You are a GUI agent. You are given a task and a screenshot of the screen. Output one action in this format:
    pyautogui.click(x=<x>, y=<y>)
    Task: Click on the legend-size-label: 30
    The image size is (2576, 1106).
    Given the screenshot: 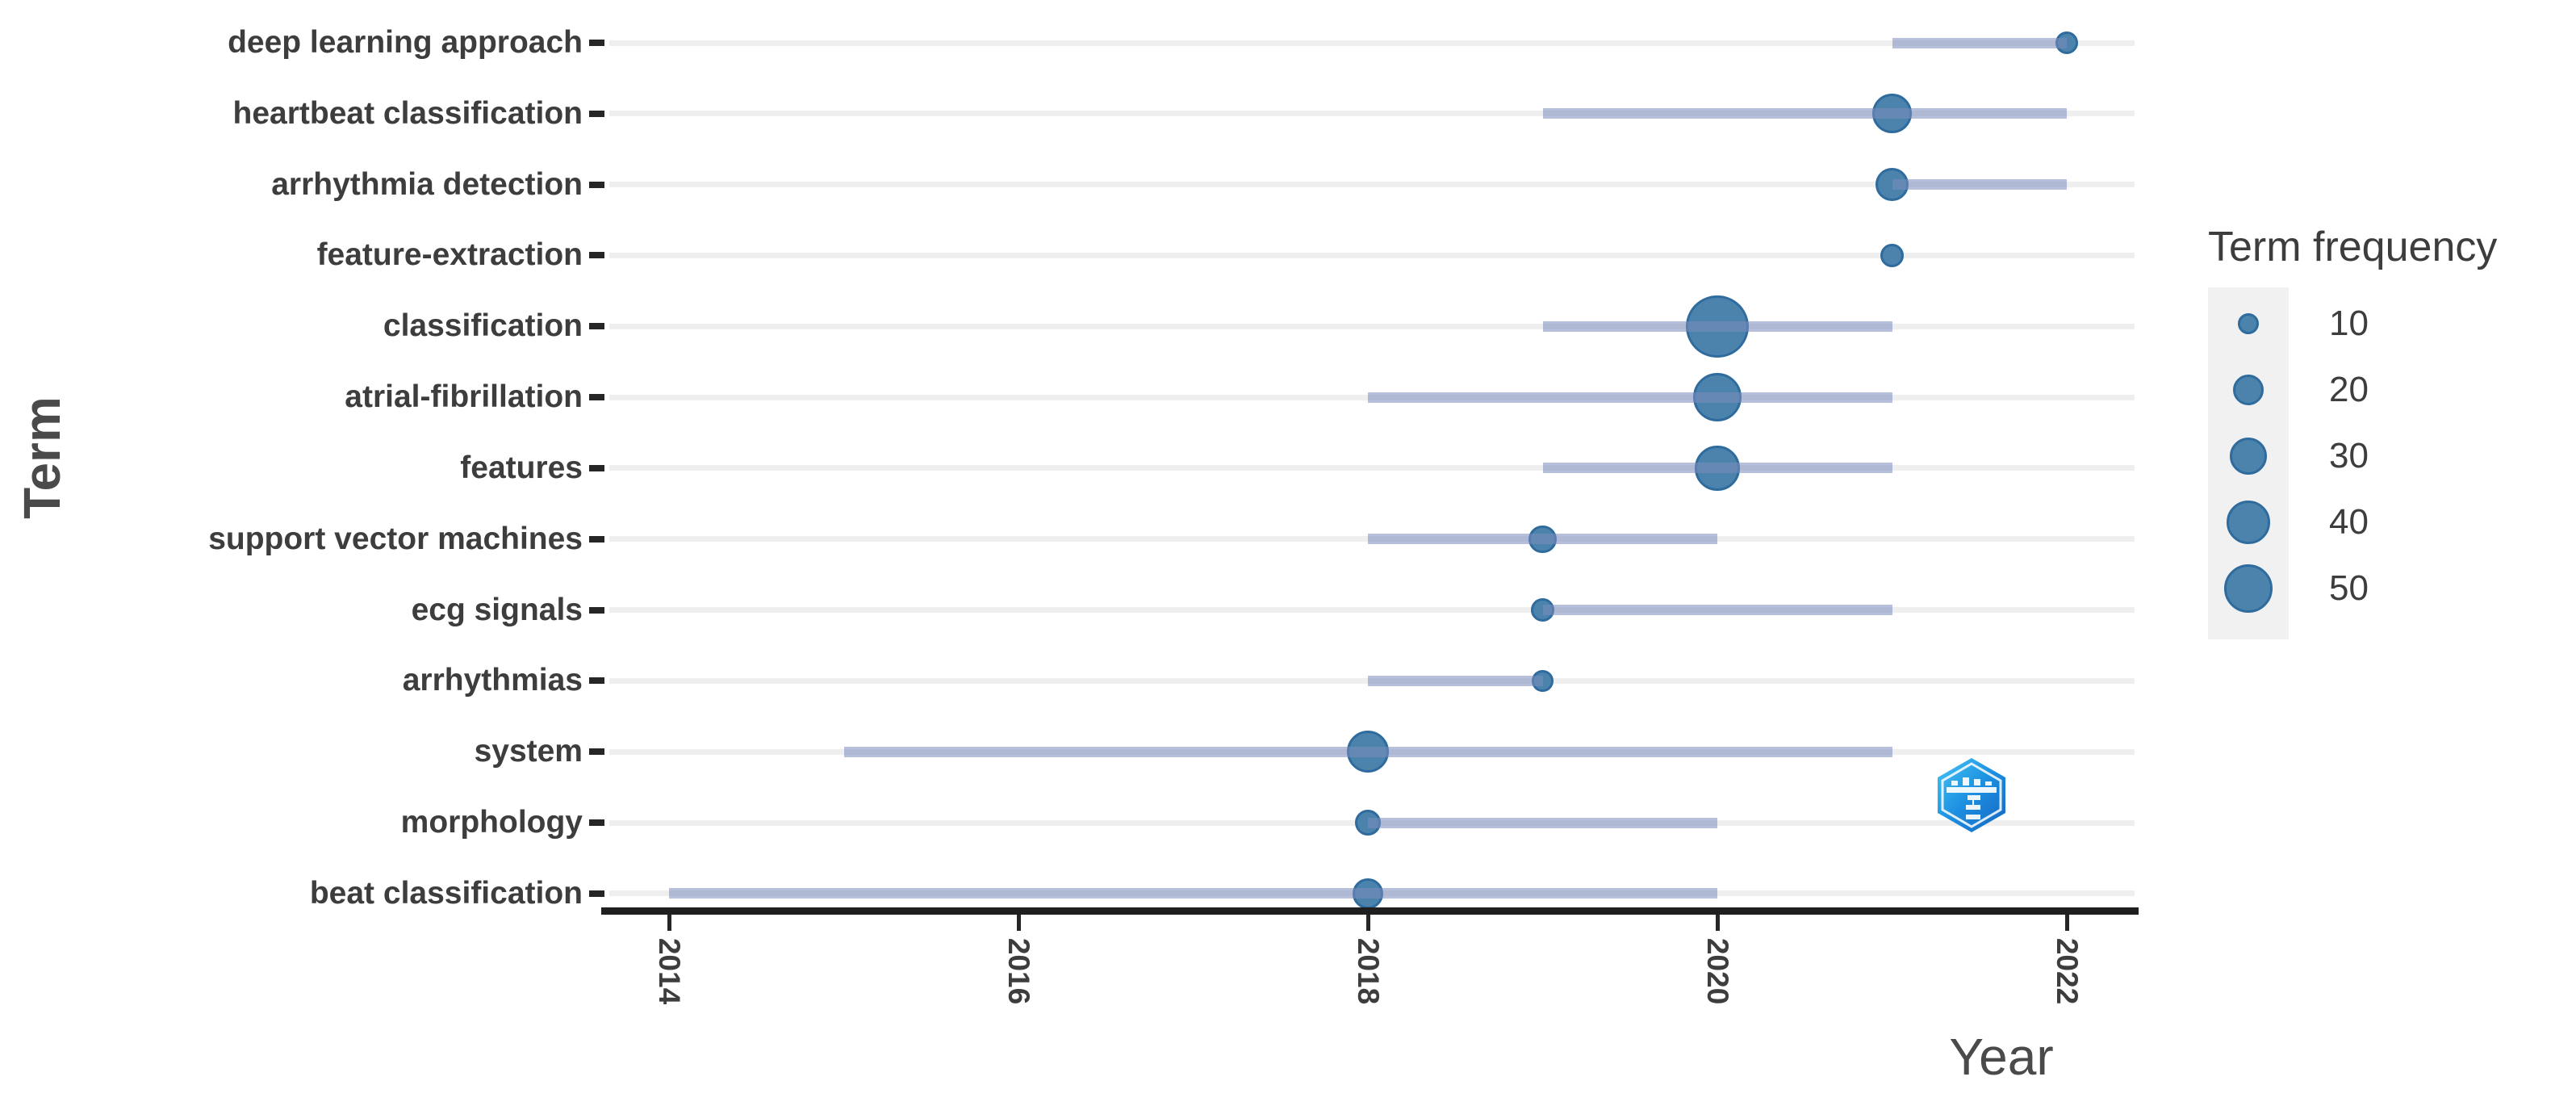 What is the action you would take?
    pyautogui.click(x=2349, y=455)
    